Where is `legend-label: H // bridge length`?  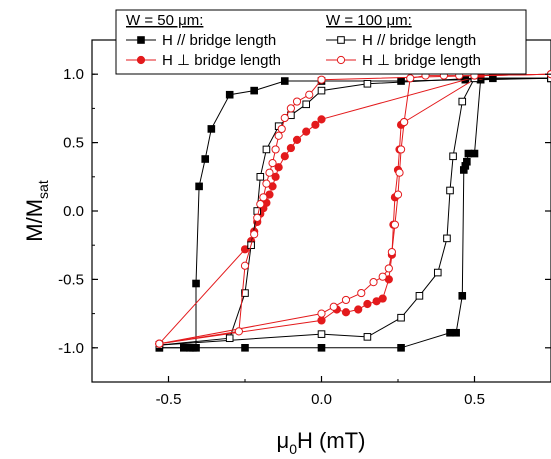 legend-label: H // bridge length is located at coordinates (419, 40).